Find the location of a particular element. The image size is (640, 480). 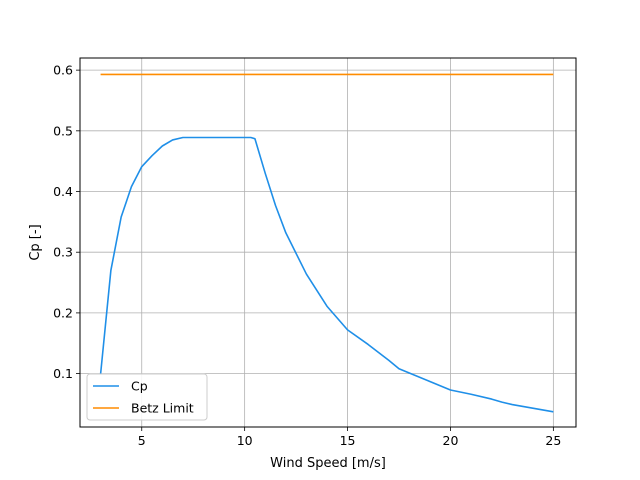

y-tick-label: 0.5 is located at coordinates (63, 130).